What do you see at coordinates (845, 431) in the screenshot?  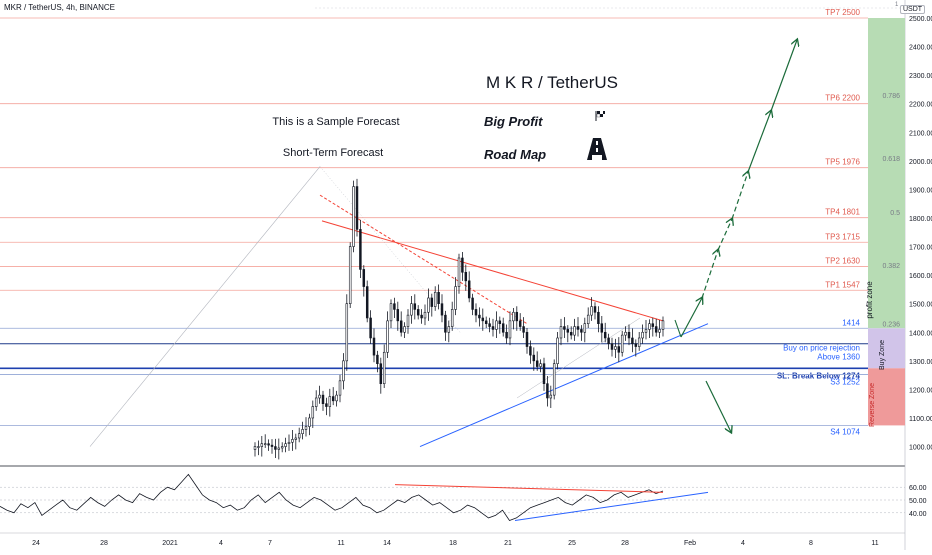 I see `level-label: S4 1074` at bounding box center [845, 431].